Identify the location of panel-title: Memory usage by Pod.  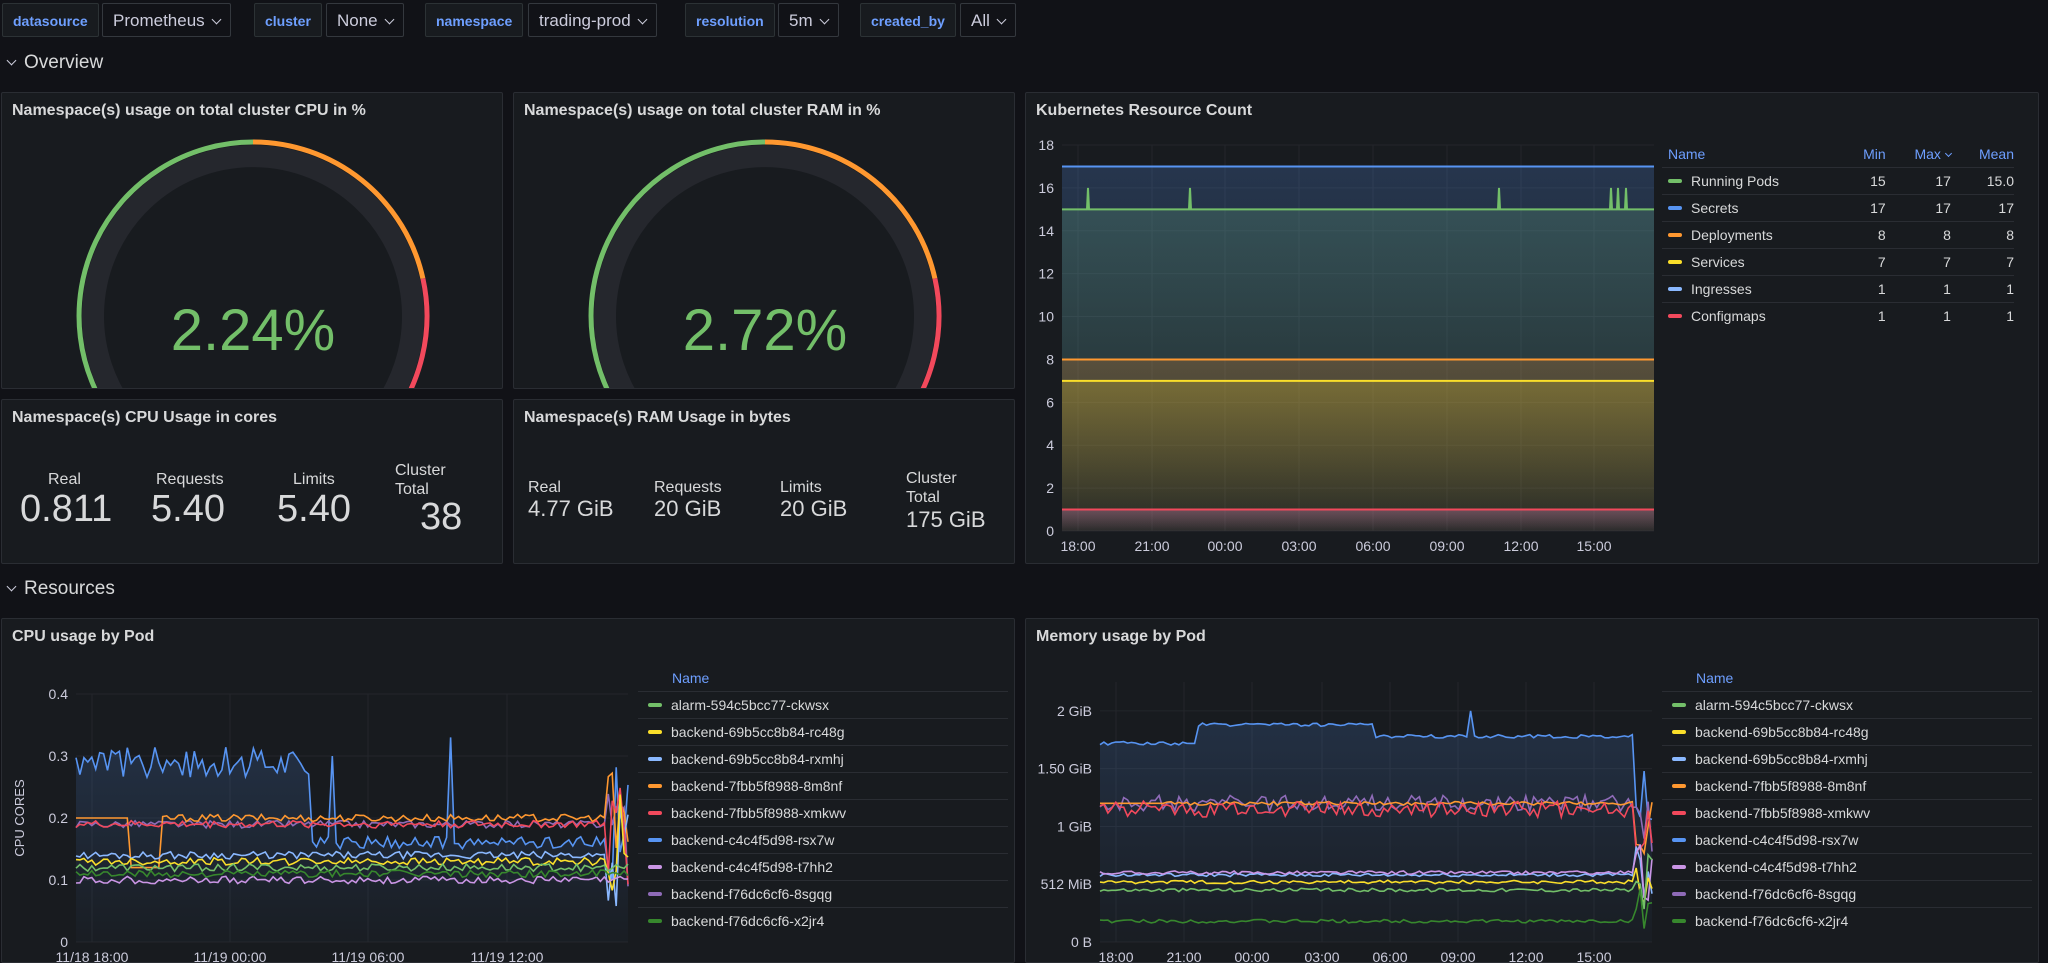
(1121, 636).